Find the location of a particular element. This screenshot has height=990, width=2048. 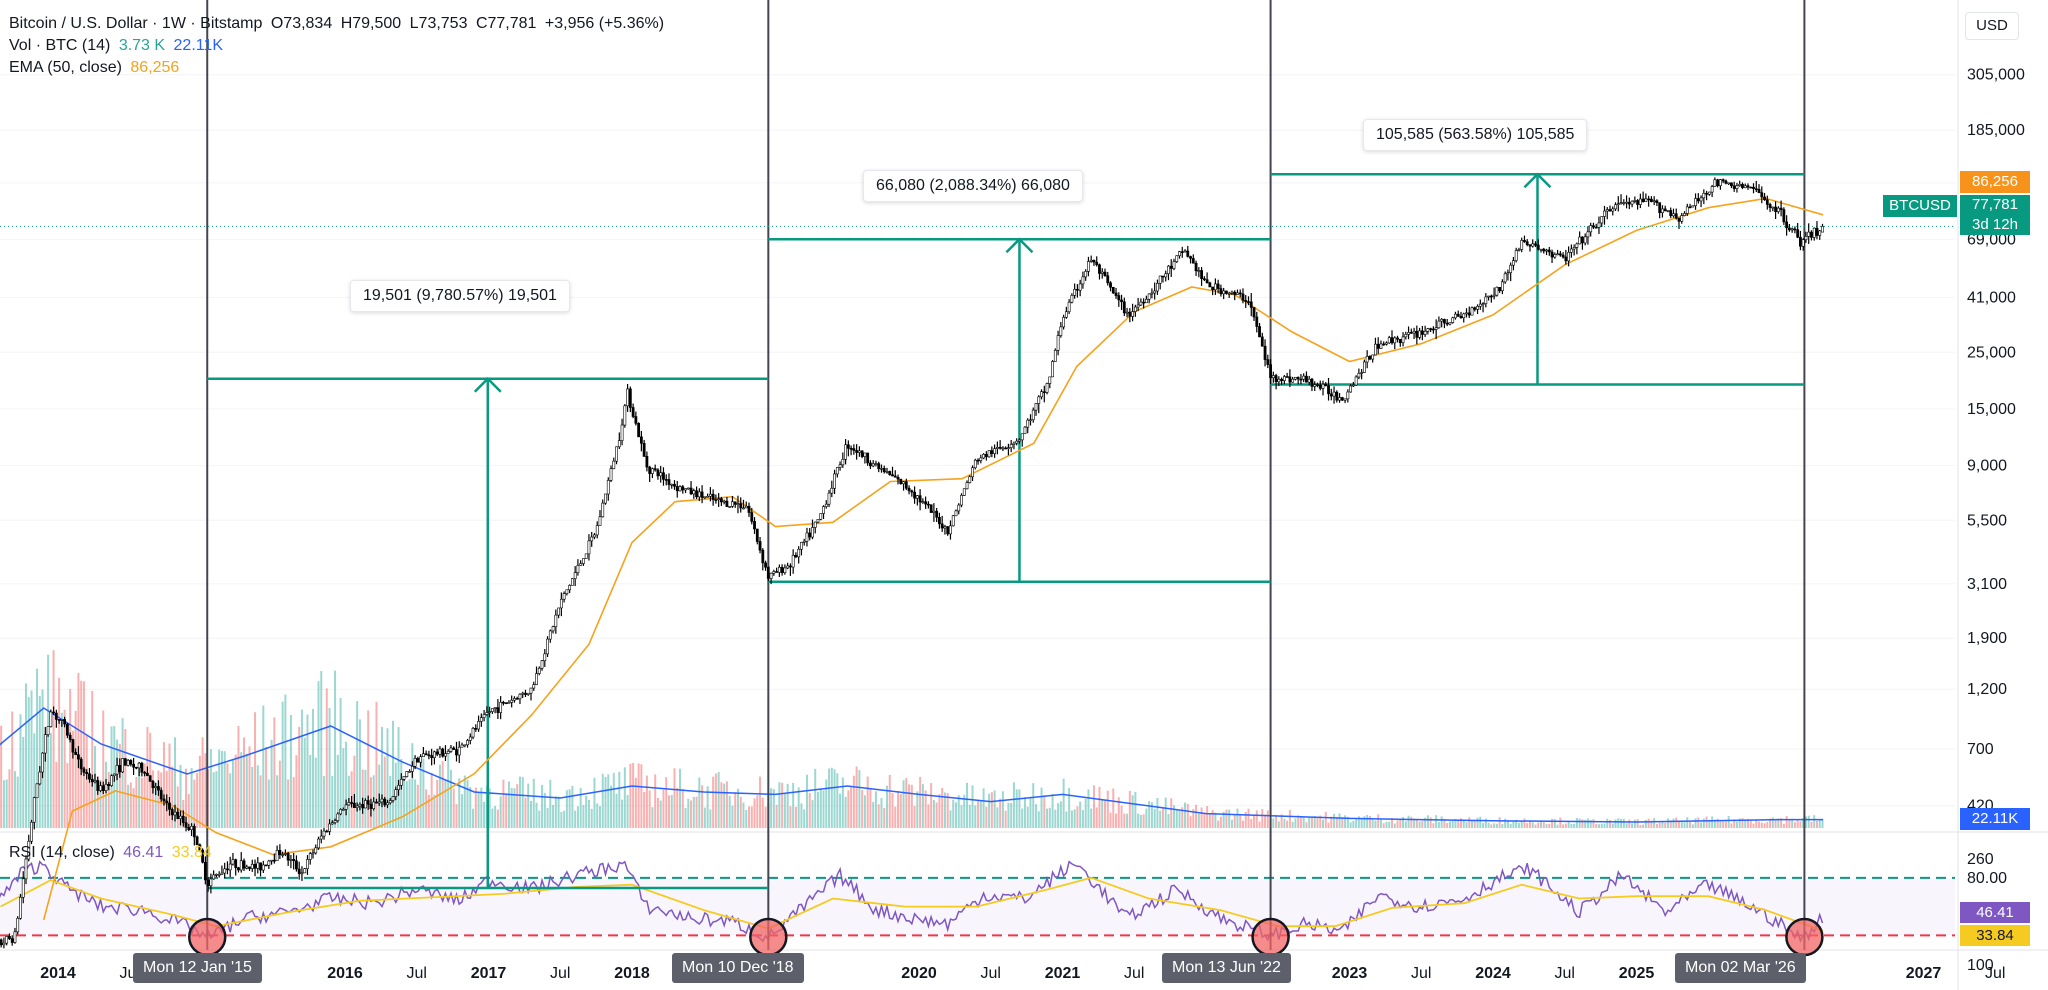

date-marker-3: Mon 13 Jun '22 is located at coordinates (1226, 968).